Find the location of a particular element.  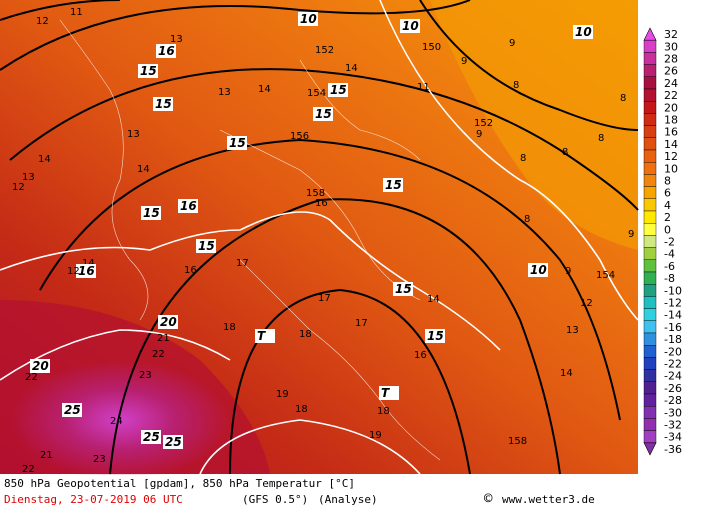

colorbar-label: 24 is located at coordinates (671, 83).